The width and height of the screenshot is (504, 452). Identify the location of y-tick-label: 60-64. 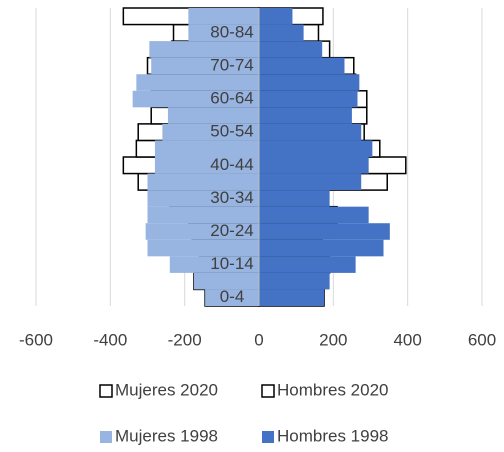
(231, 98).